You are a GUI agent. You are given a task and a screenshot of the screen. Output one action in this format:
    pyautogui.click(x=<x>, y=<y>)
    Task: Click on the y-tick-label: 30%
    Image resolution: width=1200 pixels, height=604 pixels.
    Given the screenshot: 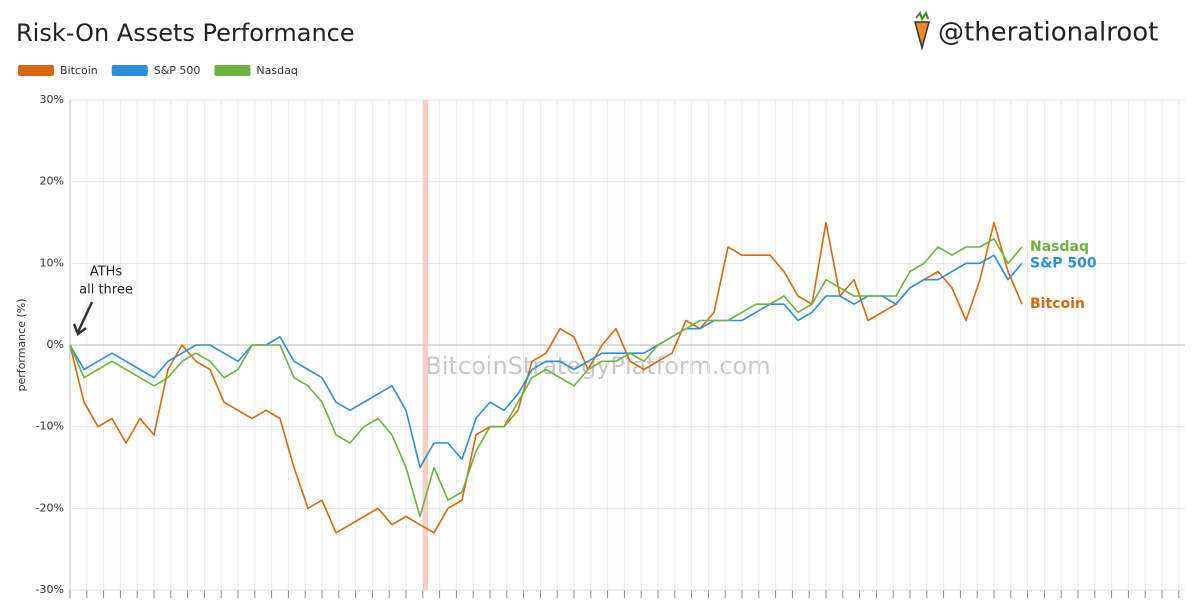 What is the action you would take?
    pyautogui.click(x=52, y=99)
    